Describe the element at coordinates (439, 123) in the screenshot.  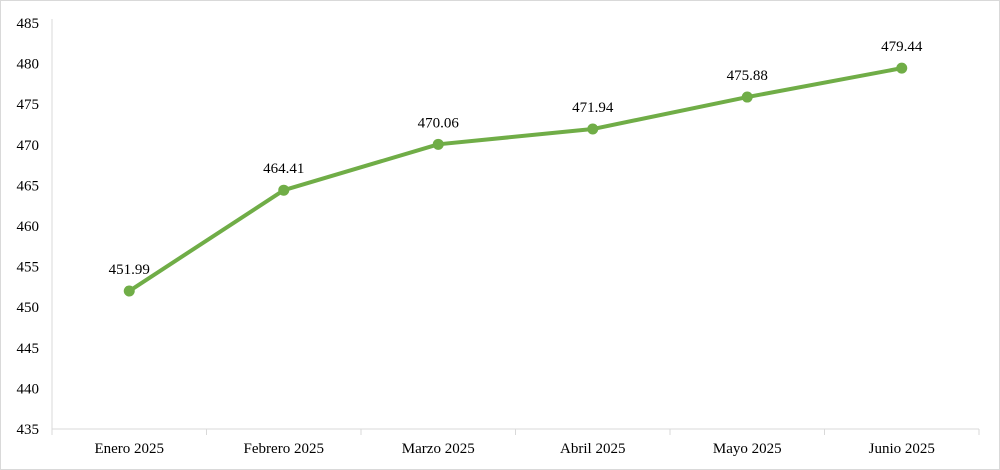
I see `data-label: 470.06` at that location.